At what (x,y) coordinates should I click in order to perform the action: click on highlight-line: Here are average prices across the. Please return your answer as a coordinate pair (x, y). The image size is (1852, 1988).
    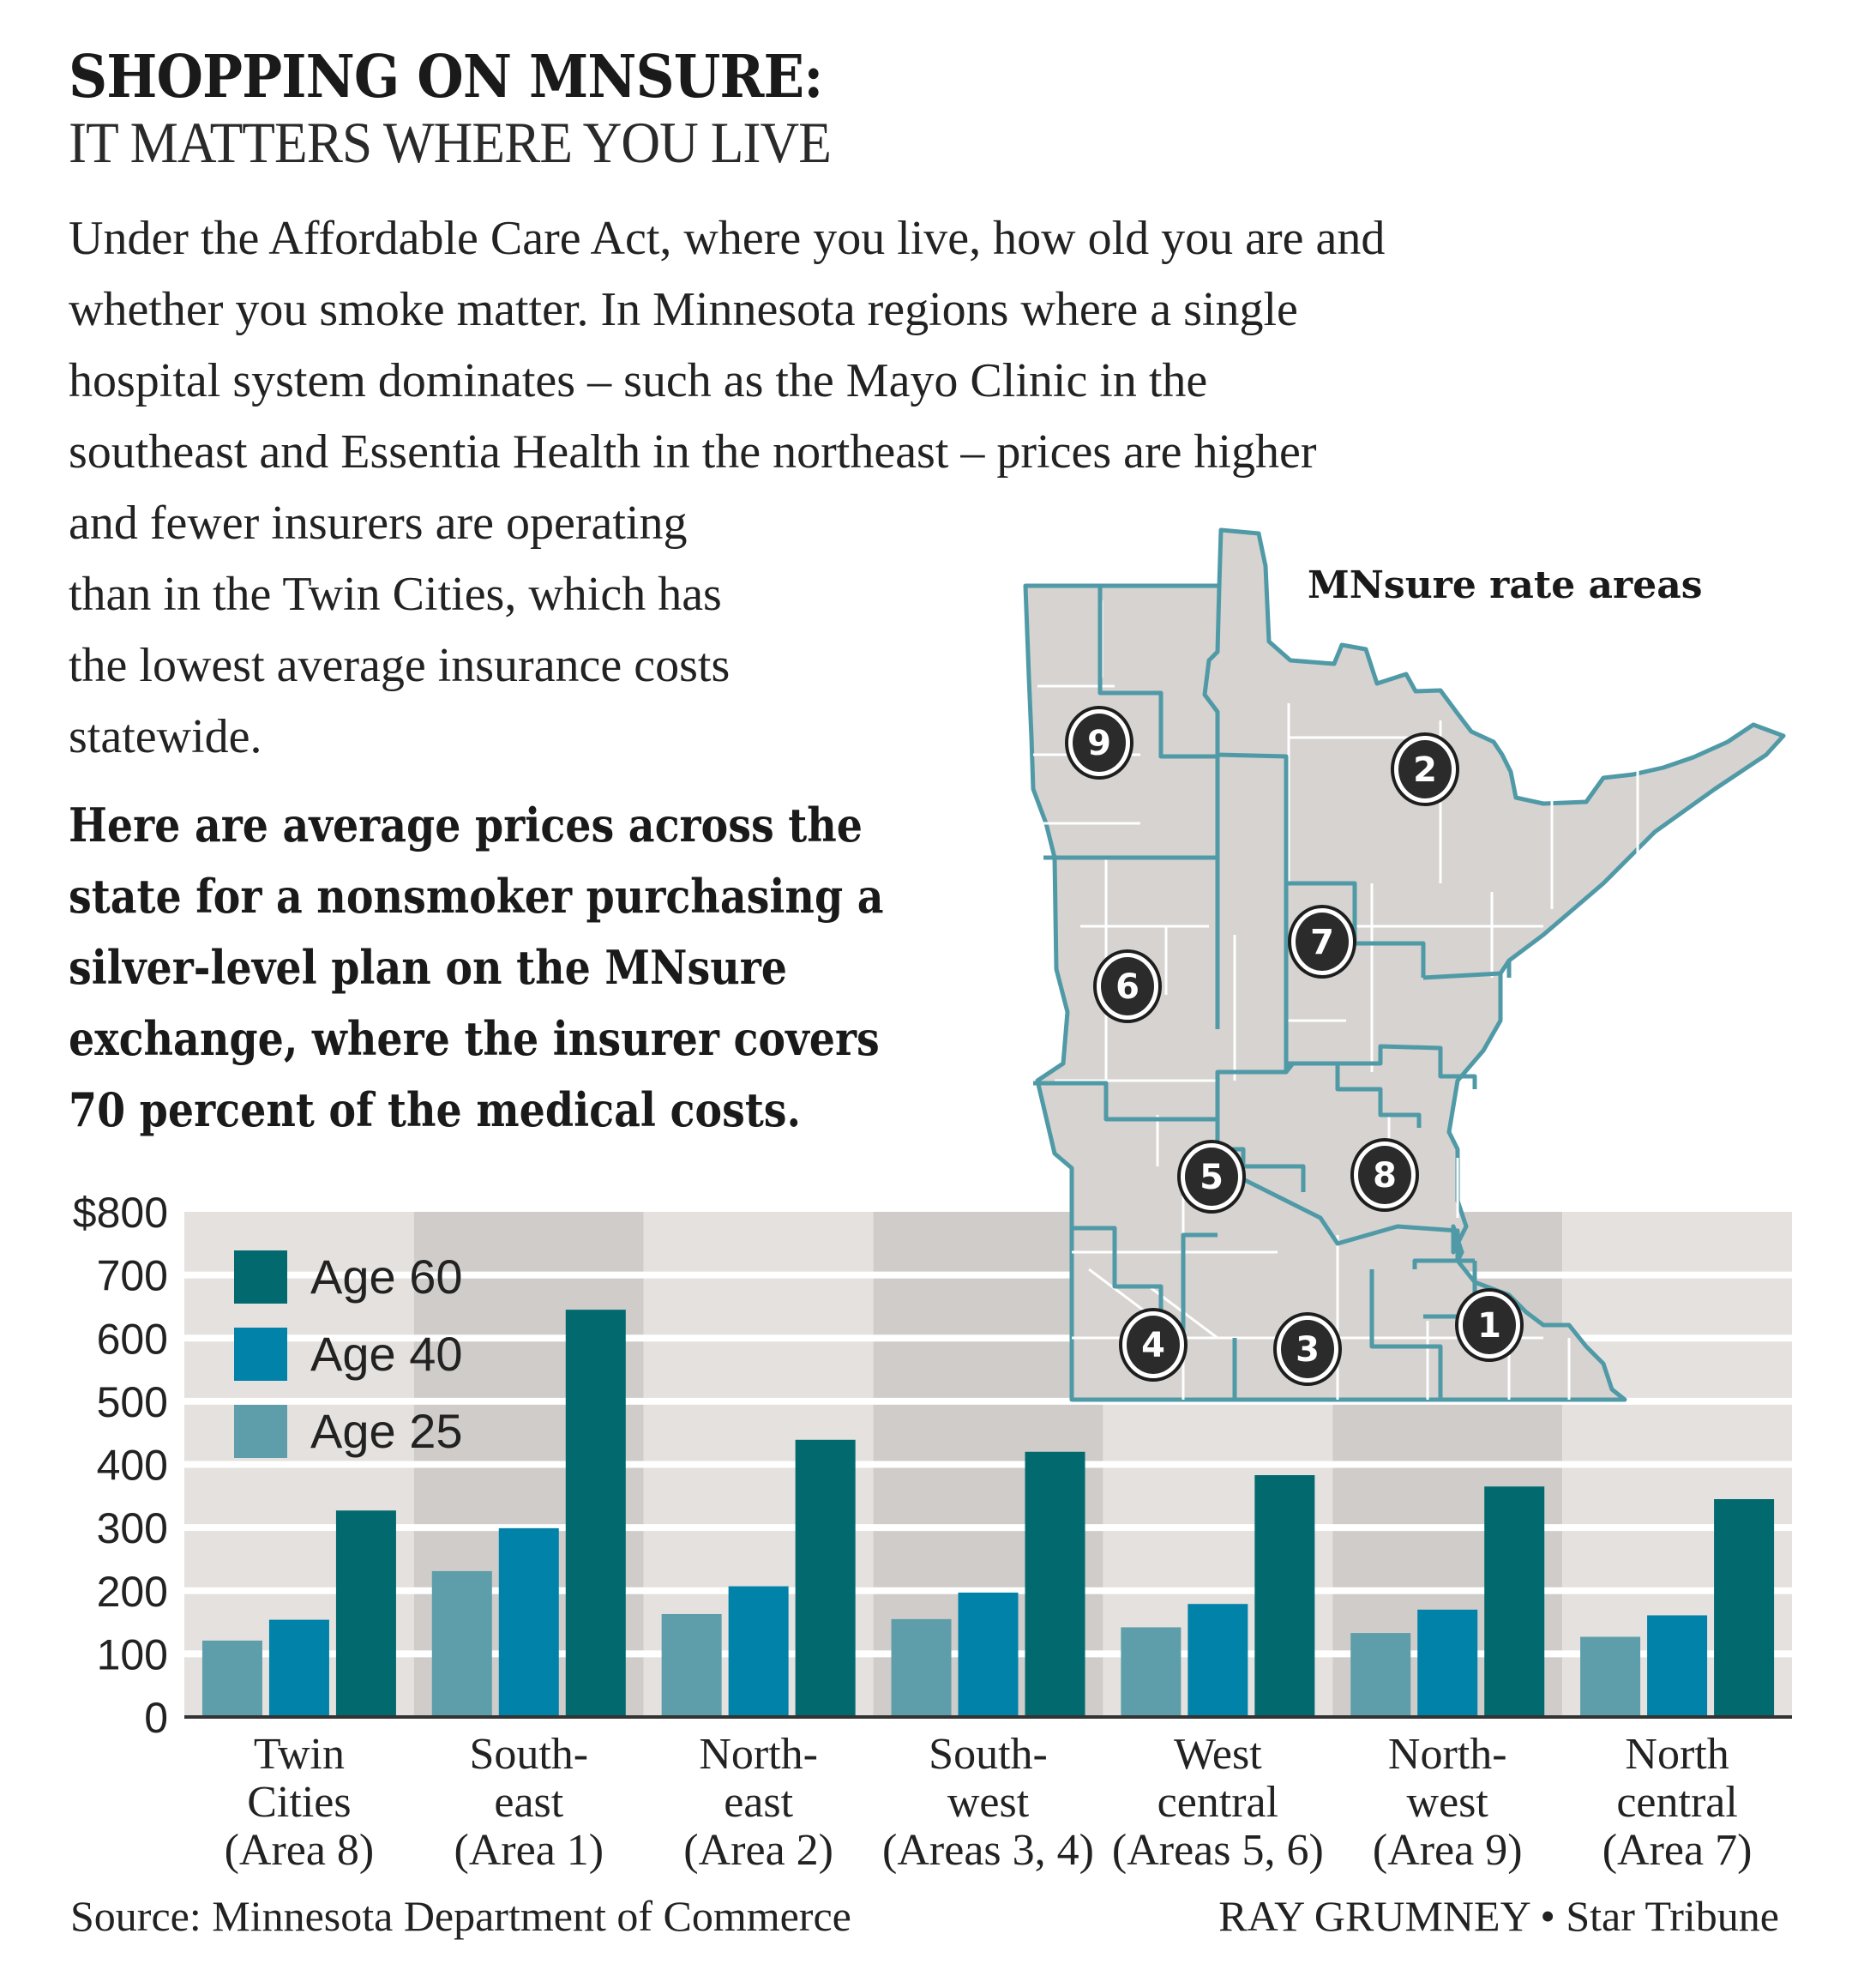
    Looking at the image, I should click on (466, 825).